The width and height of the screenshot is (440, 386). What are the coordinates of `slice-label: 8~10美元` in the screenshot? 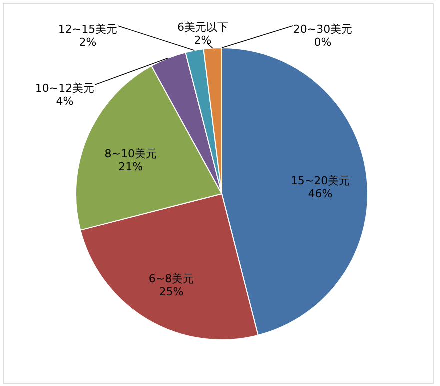 It's located at (130, 154).